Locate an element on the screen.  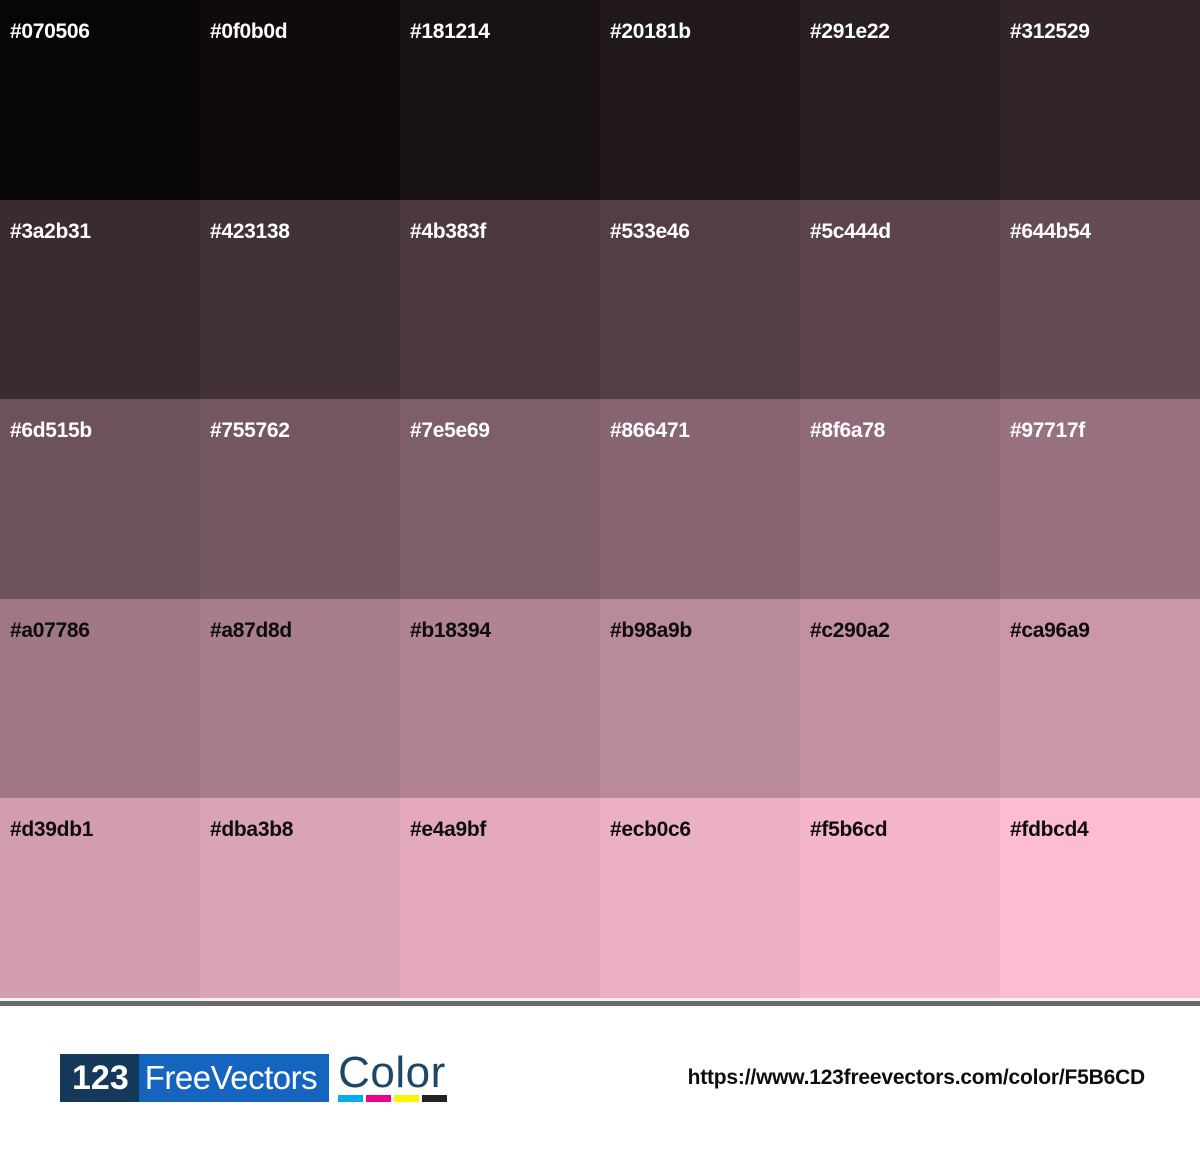
divider-dark is located at coordinates (600, 1003).